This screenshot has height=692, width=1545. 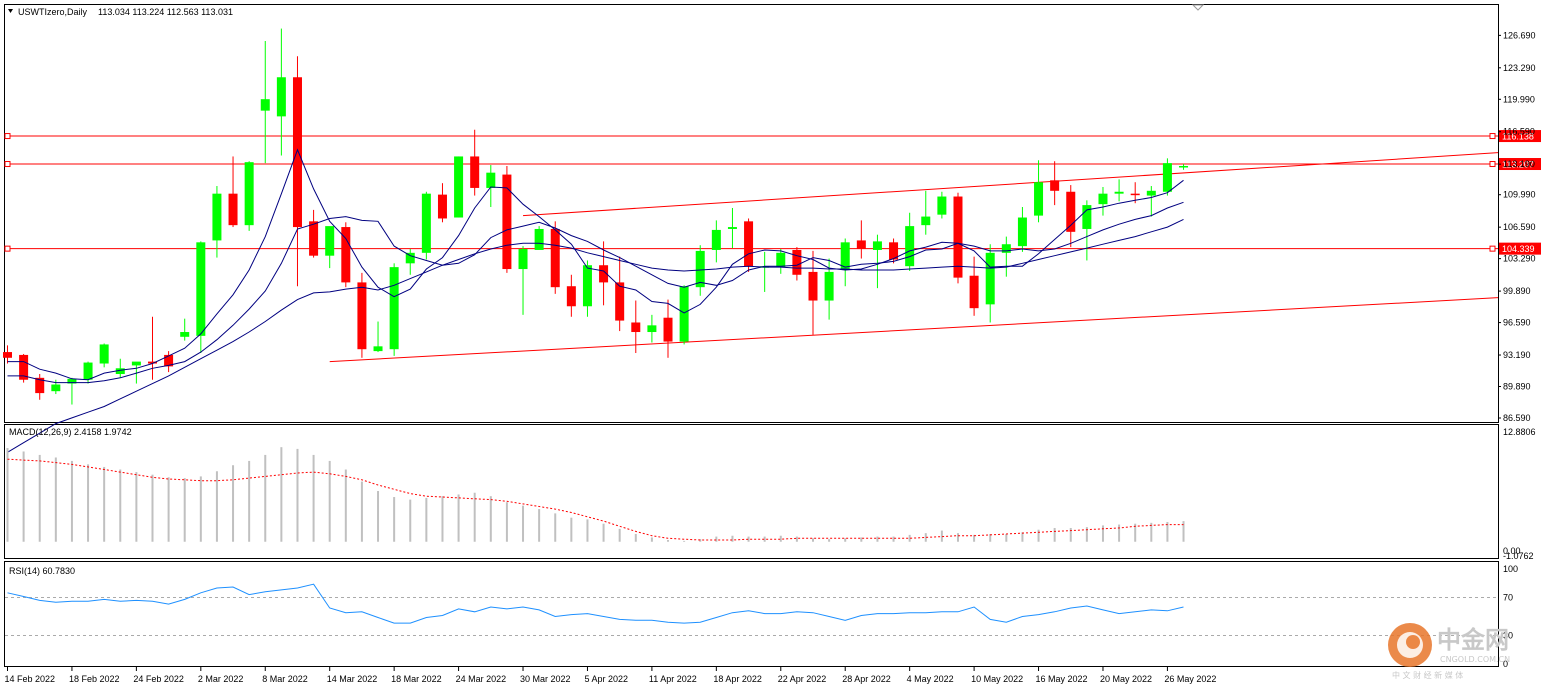 What do you see at coordinates (53, 12) in the screenshot?
I see `symbol-label: USWTIzero,Daily` at bounding box center [53, 12].